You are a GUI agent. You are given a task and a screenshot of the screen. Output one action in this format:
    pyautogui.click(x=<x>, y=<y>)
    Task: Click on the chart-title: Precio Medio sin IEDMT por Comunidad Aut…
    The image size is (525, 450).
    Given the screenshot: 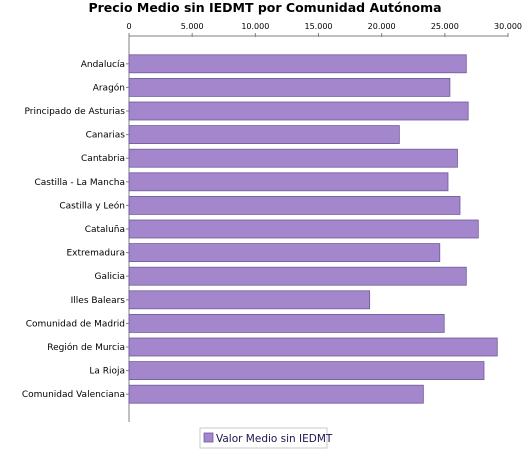 What is the action you would take?
    pyautogui.click(x=264, y=7)
    